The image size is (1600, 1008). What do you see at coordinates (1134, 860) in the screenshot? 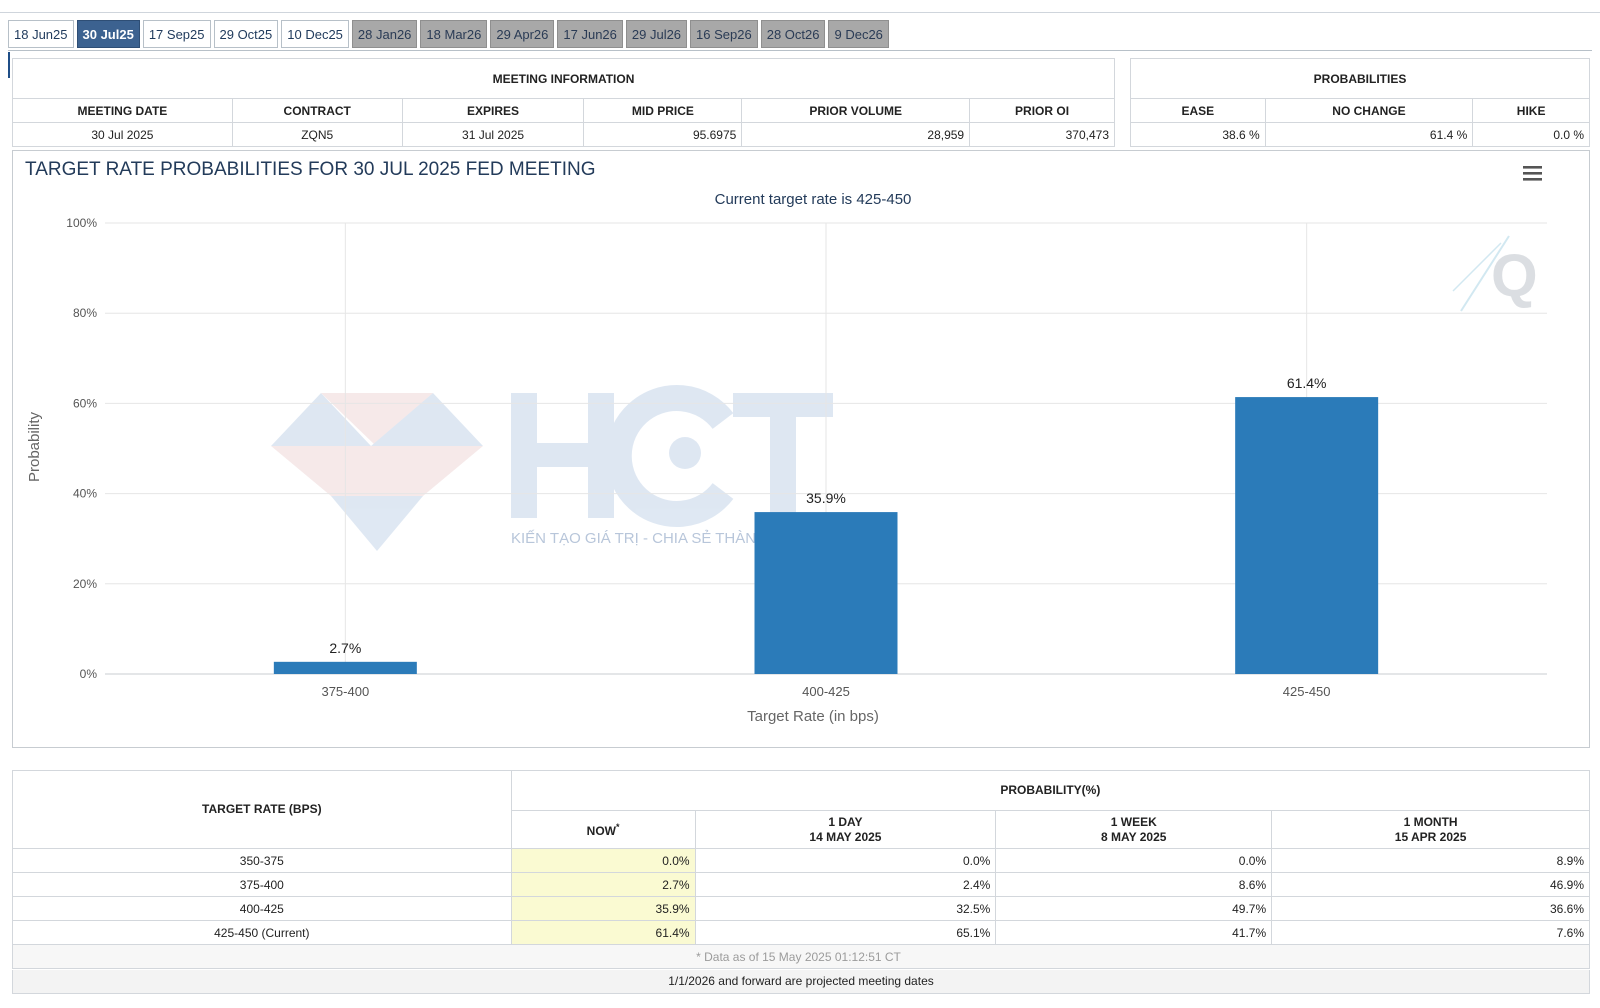
I see `one-week-cell: 0.0%` at bounding box center [1134, 860].